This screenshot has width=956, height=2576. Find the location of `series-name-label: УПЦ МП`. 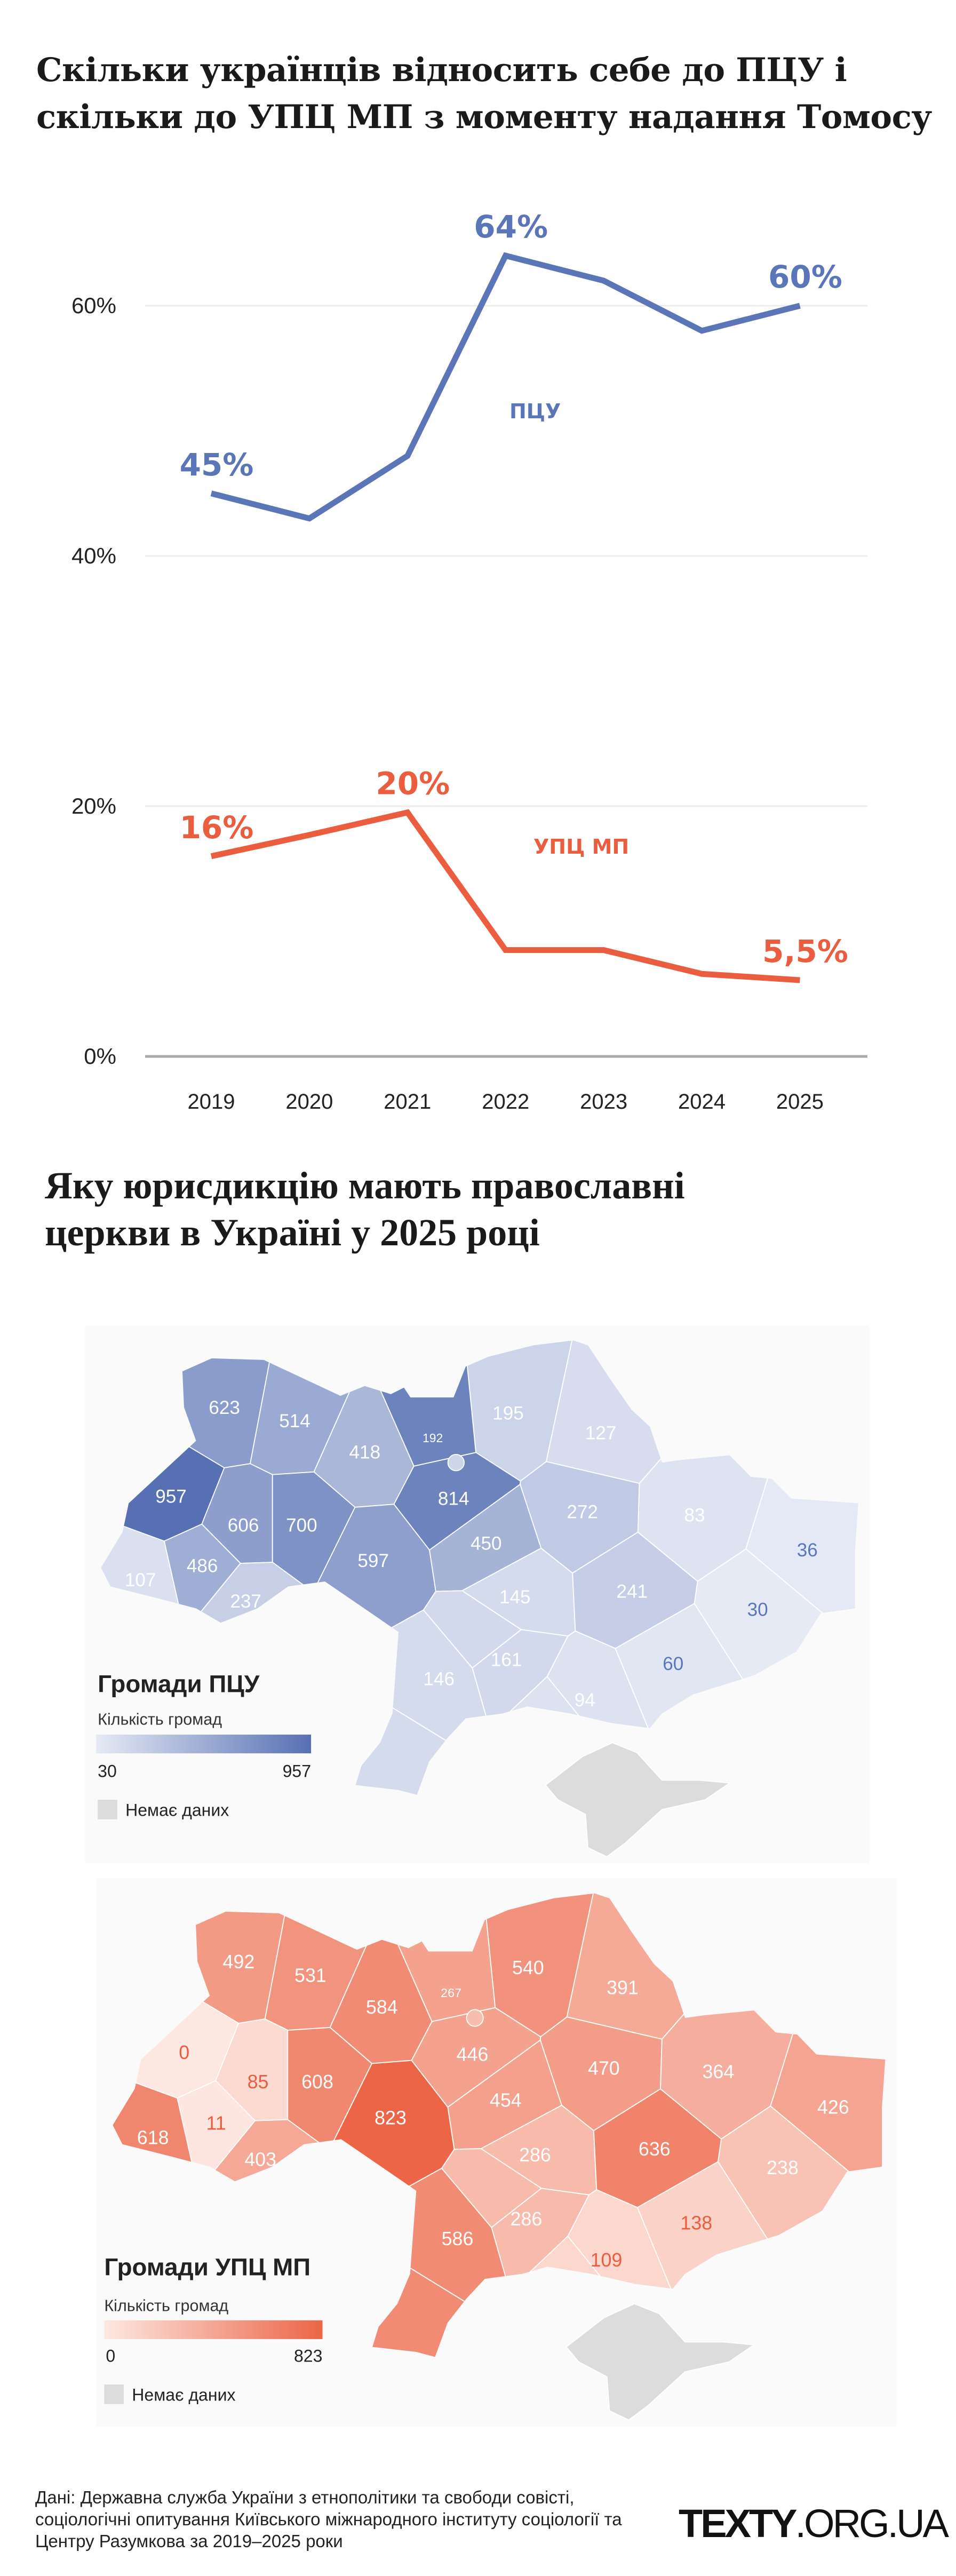

series-name-label: УПЦ МП is located at coordinates (581, 846).